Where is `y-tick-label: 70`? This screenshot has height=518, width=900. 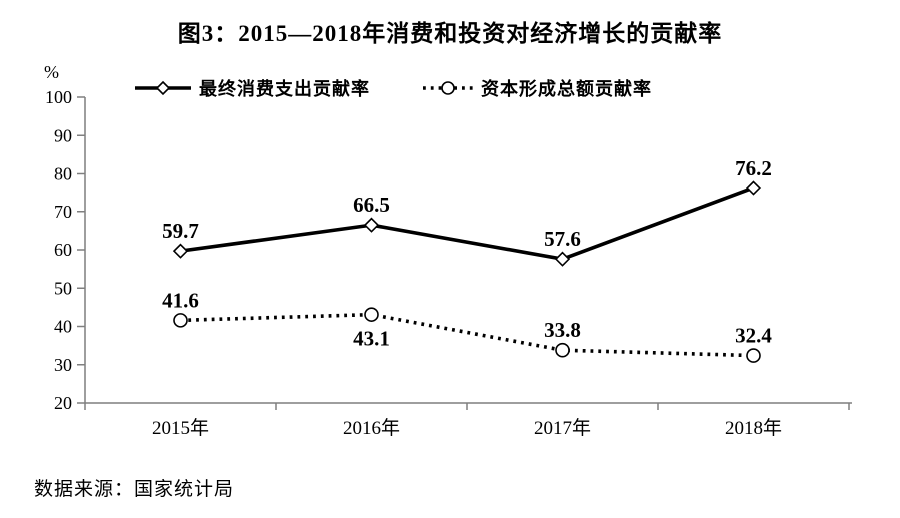 y-tick-label: 70 is located at coordinates (63, 212).